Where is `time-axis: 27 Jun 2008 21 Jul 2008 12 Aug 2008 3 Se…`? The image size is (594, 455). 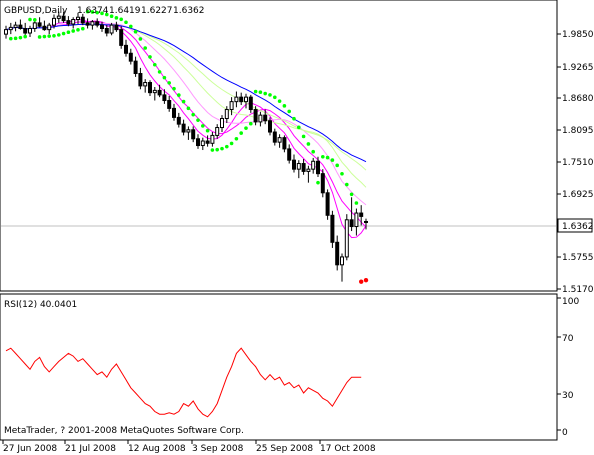
time-axis: 27 Jun 2008 21 Jul 2008 12 Aug 2008 3 Se… is located at coordinates (189, 447).